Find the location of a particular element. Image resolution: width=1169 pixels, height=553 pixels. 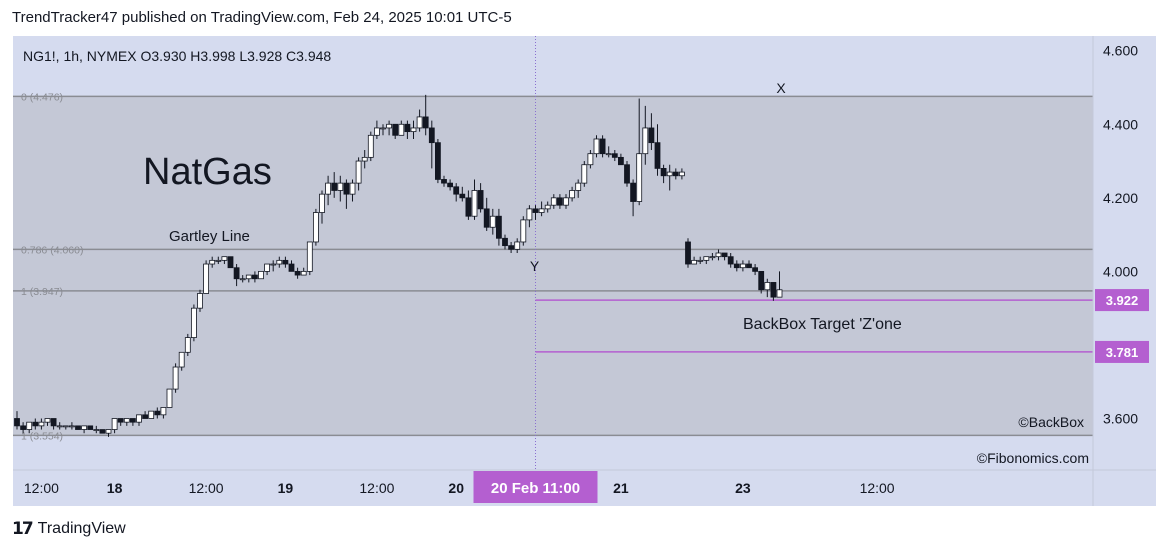

target-price-label: 3.781 is located at coordinates (1122, 352).